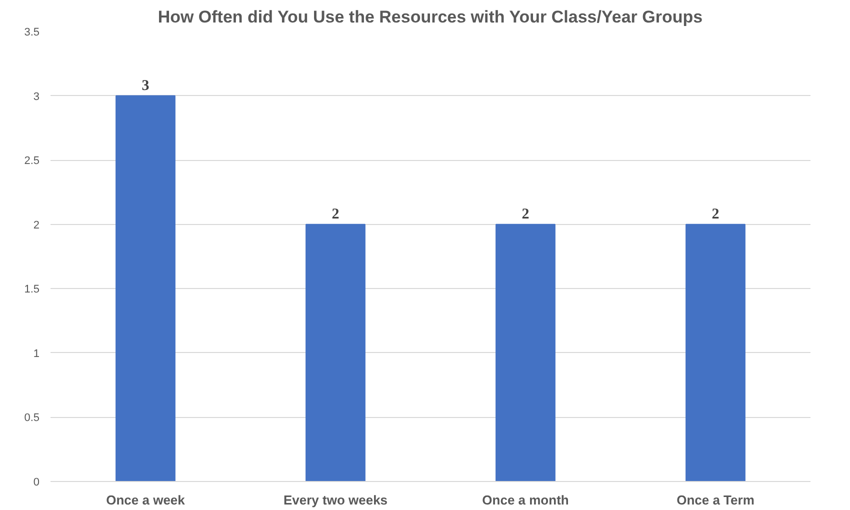 Image resolution: width=850 pixels, height=510 pixels. What do you see at coordinates (430, 17) in the screenshot?
I see `chart-title: How Often did You Use the Resources with Your Class/Year Groups` at bounding box center [430, 17].